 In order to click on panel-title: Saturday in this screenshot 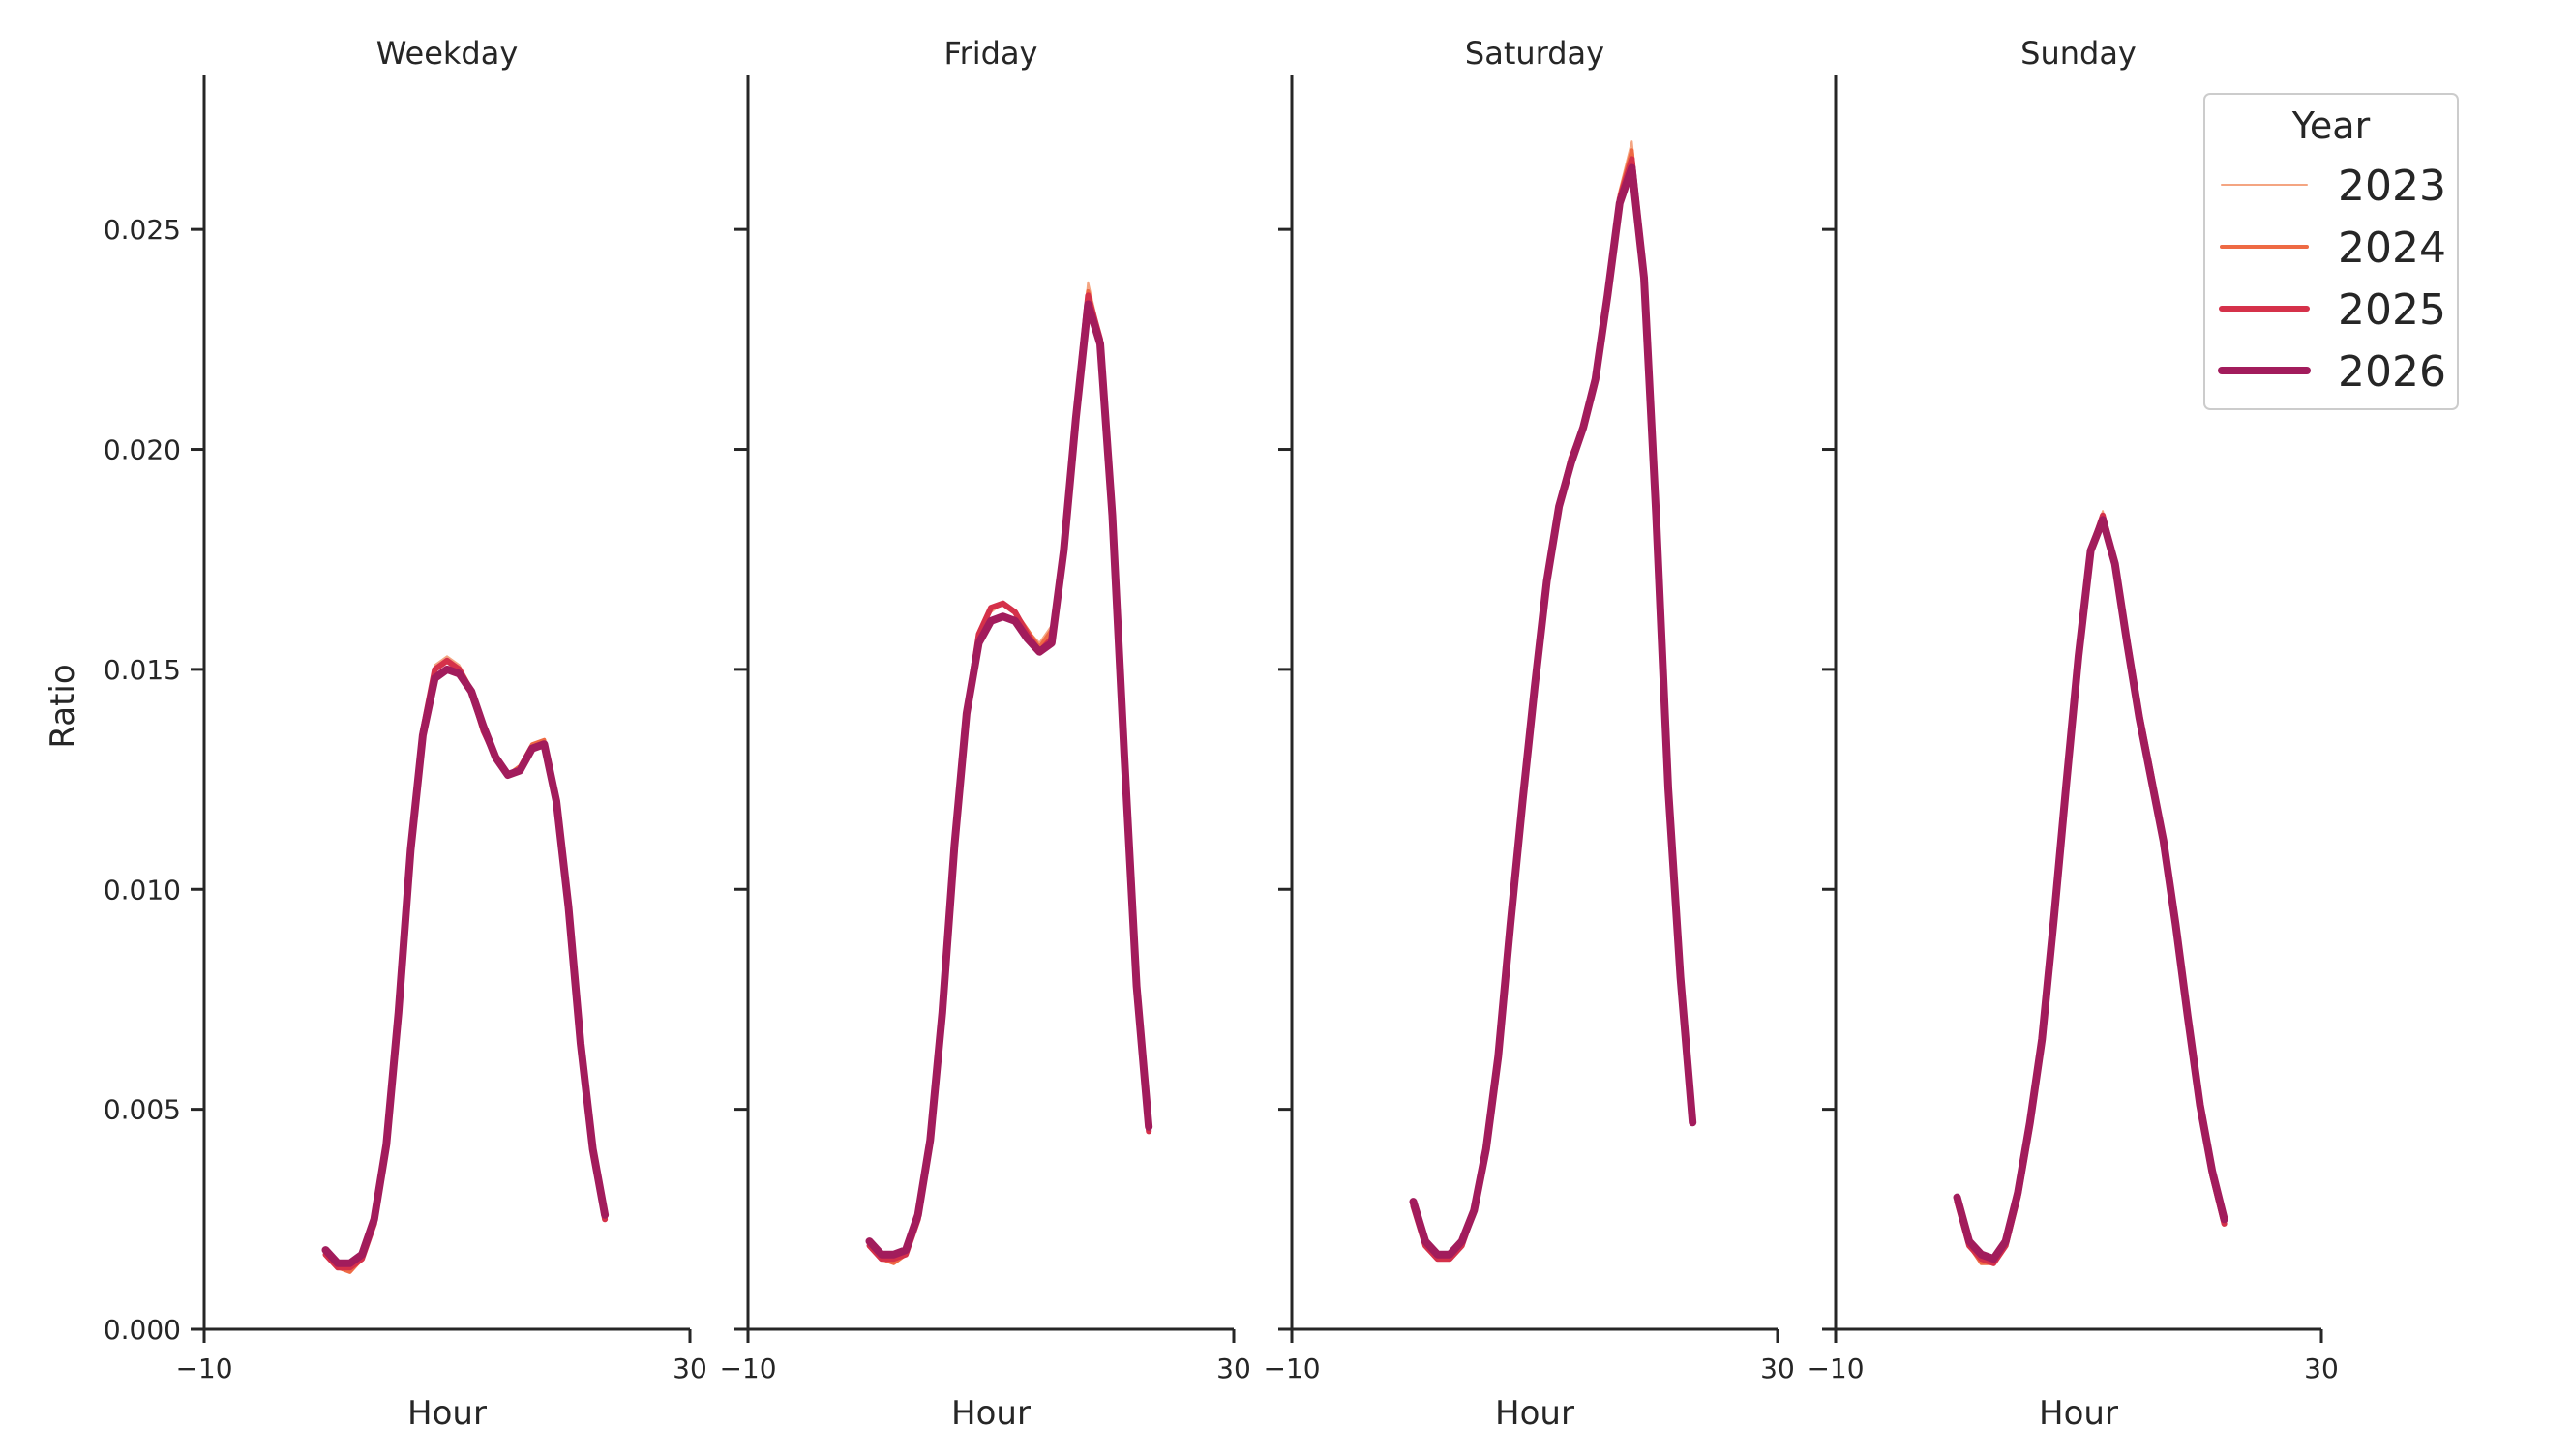, I will do `click(1534, 53)`.